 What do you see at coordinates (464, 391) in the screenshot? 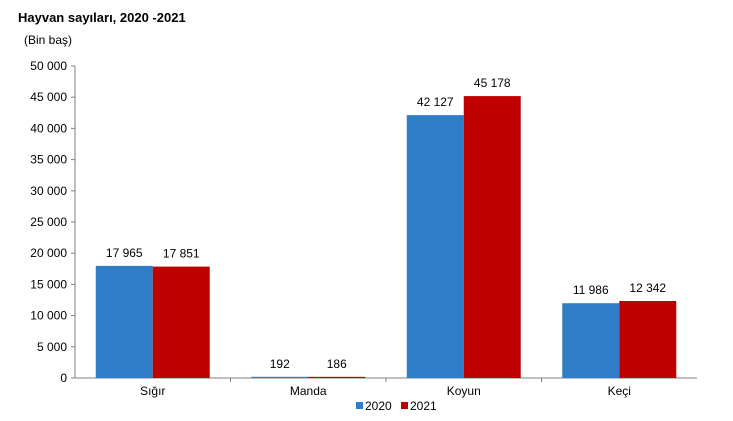
I see `category-label: Koyun` at bounding box center [464, 391].